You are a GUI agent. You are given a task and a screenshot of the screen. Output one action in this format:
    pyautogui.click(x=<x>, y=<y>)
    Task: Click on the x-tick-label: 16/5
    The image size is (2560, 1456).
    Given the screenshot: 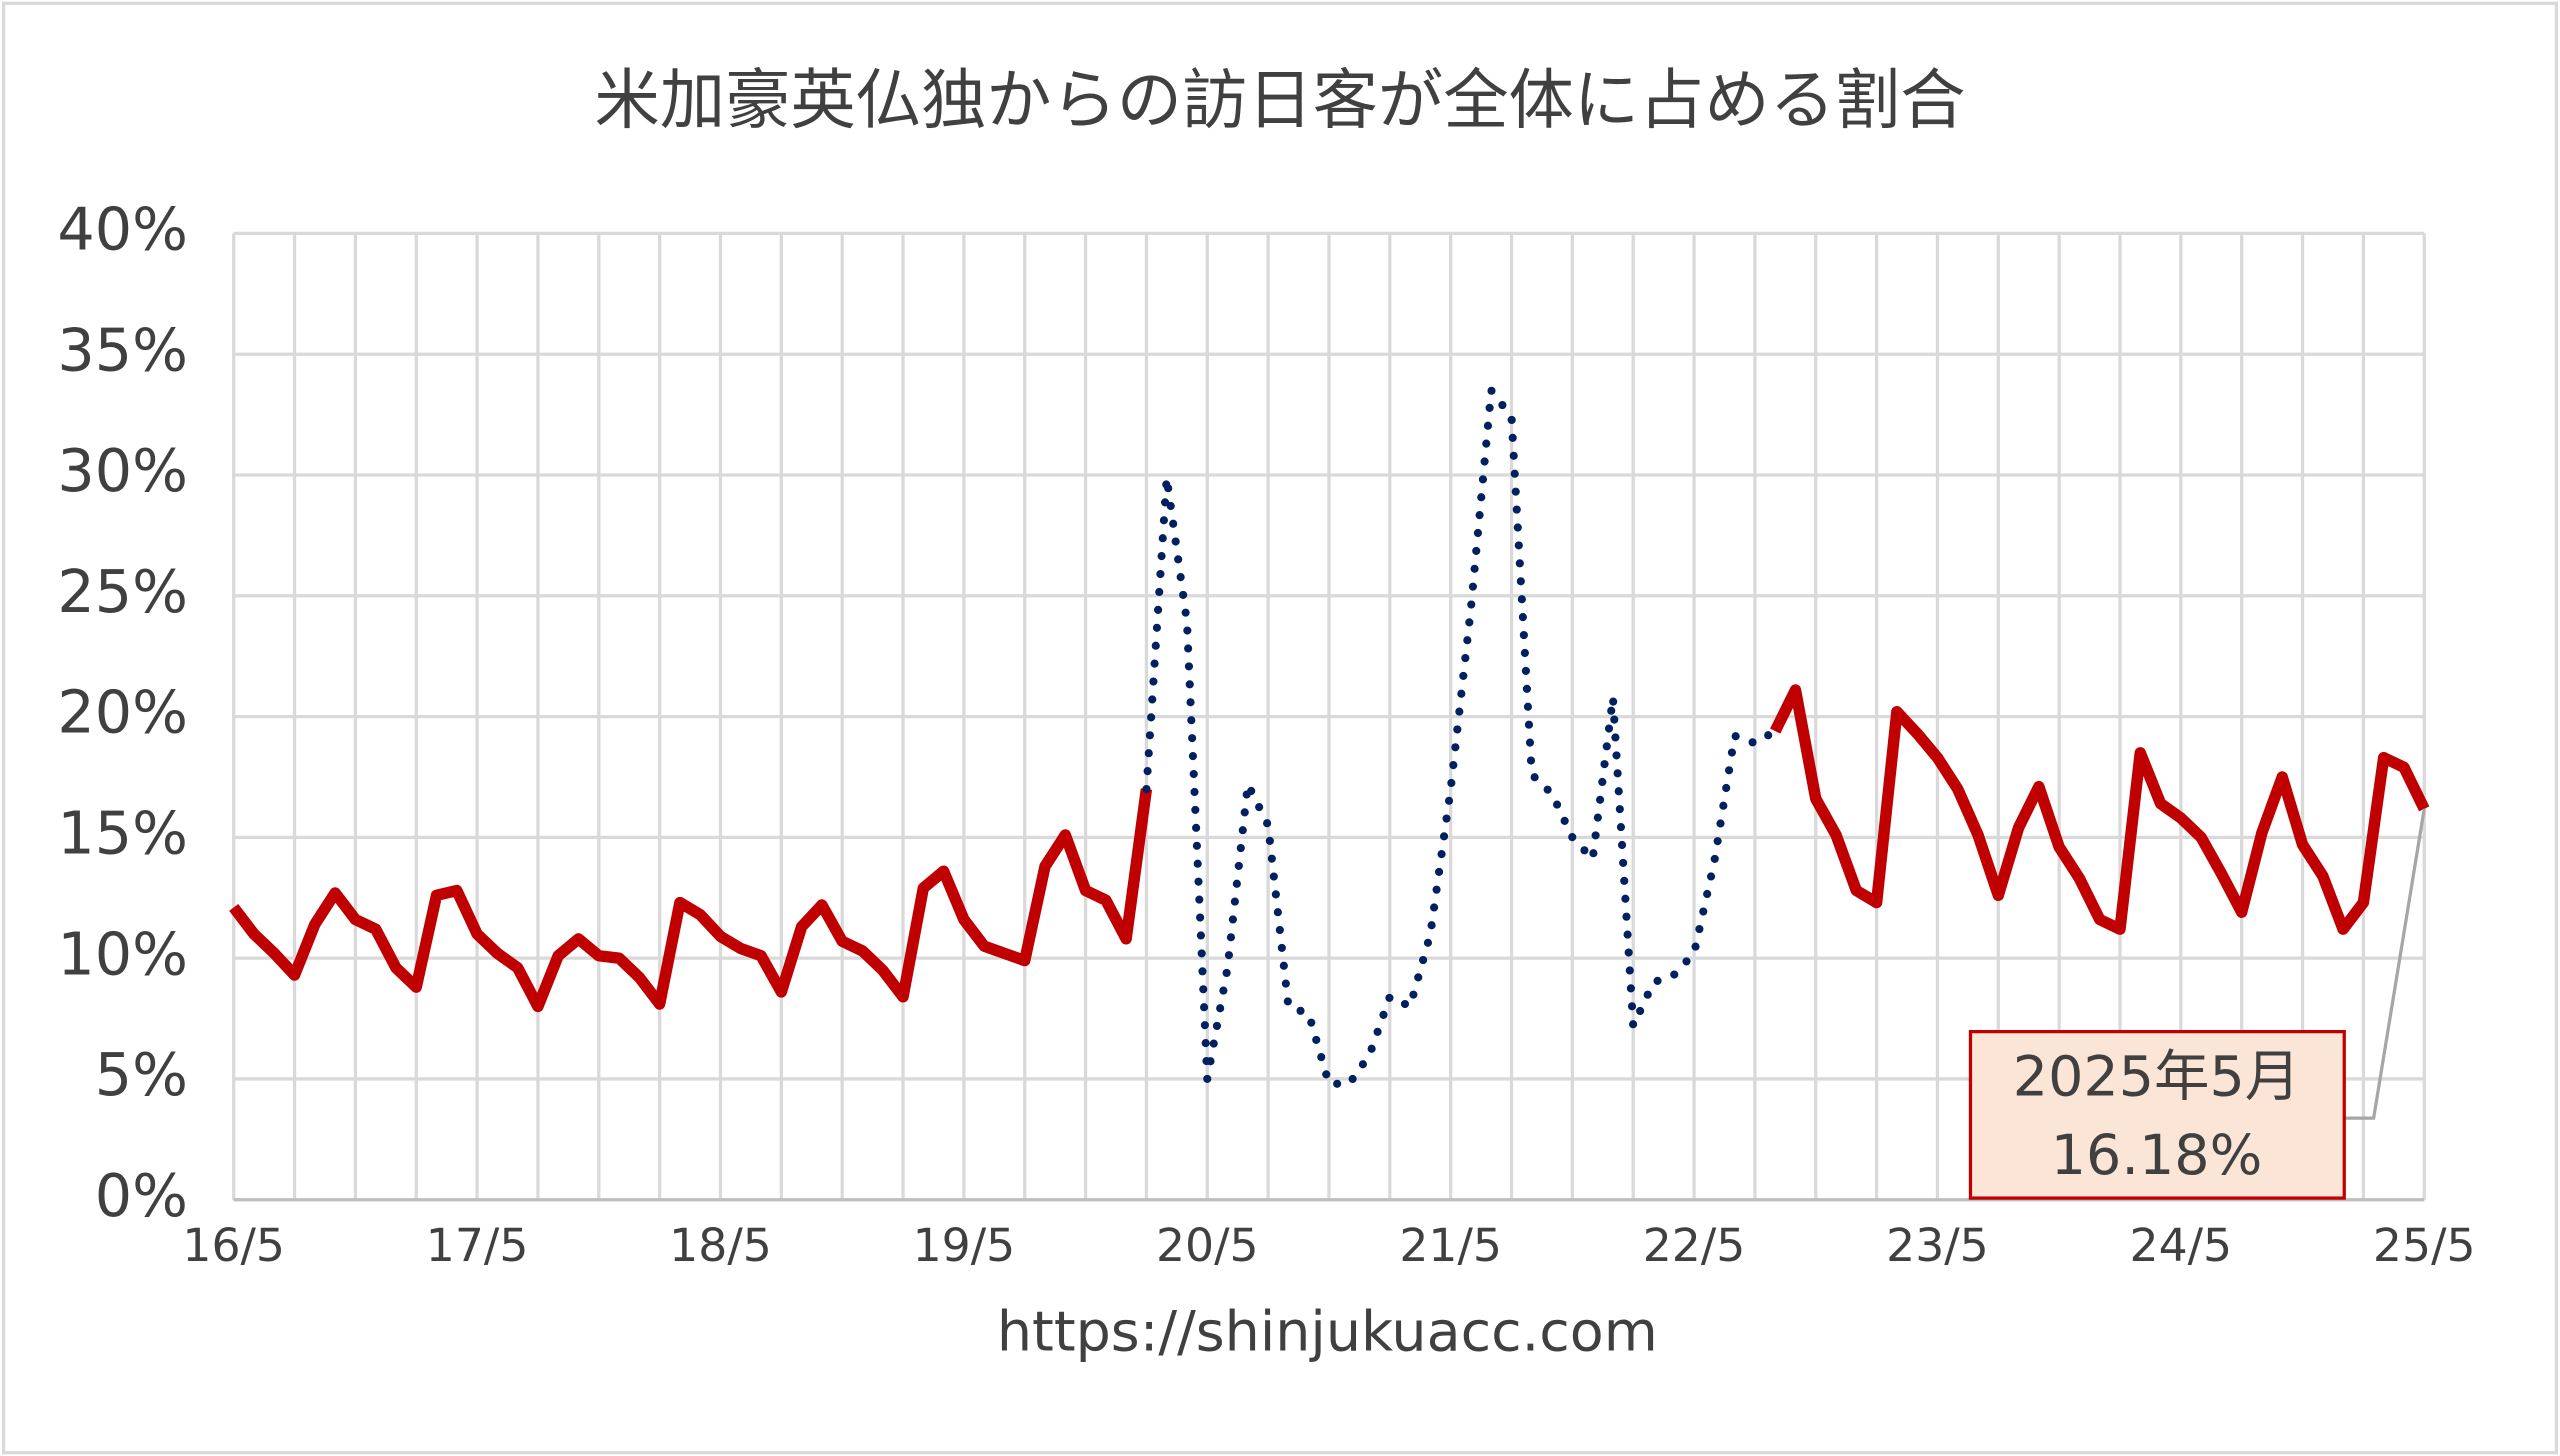 What is the action you would take?
    pyautogui.click(x=233, y=1245)
    